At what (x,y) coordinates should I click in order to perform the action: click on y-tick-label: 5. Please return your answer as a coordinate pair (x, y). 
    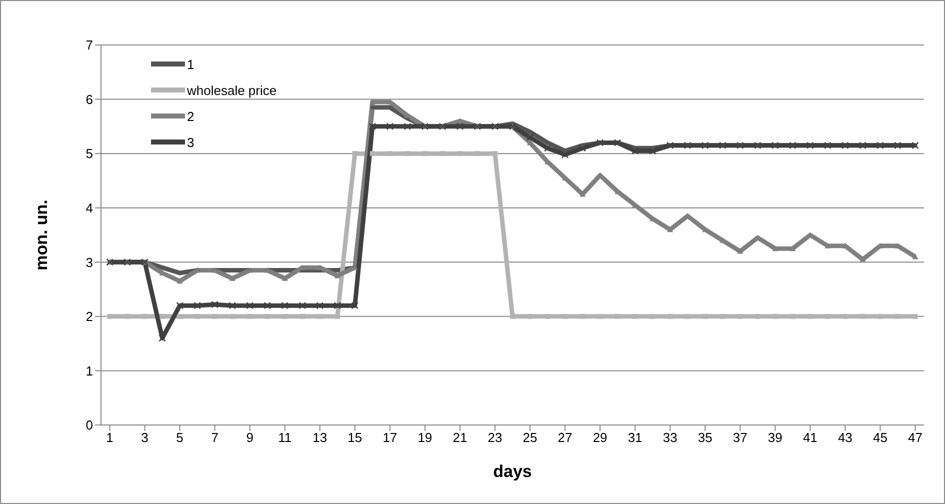
    Looking at the image, I should click on (89, 154).